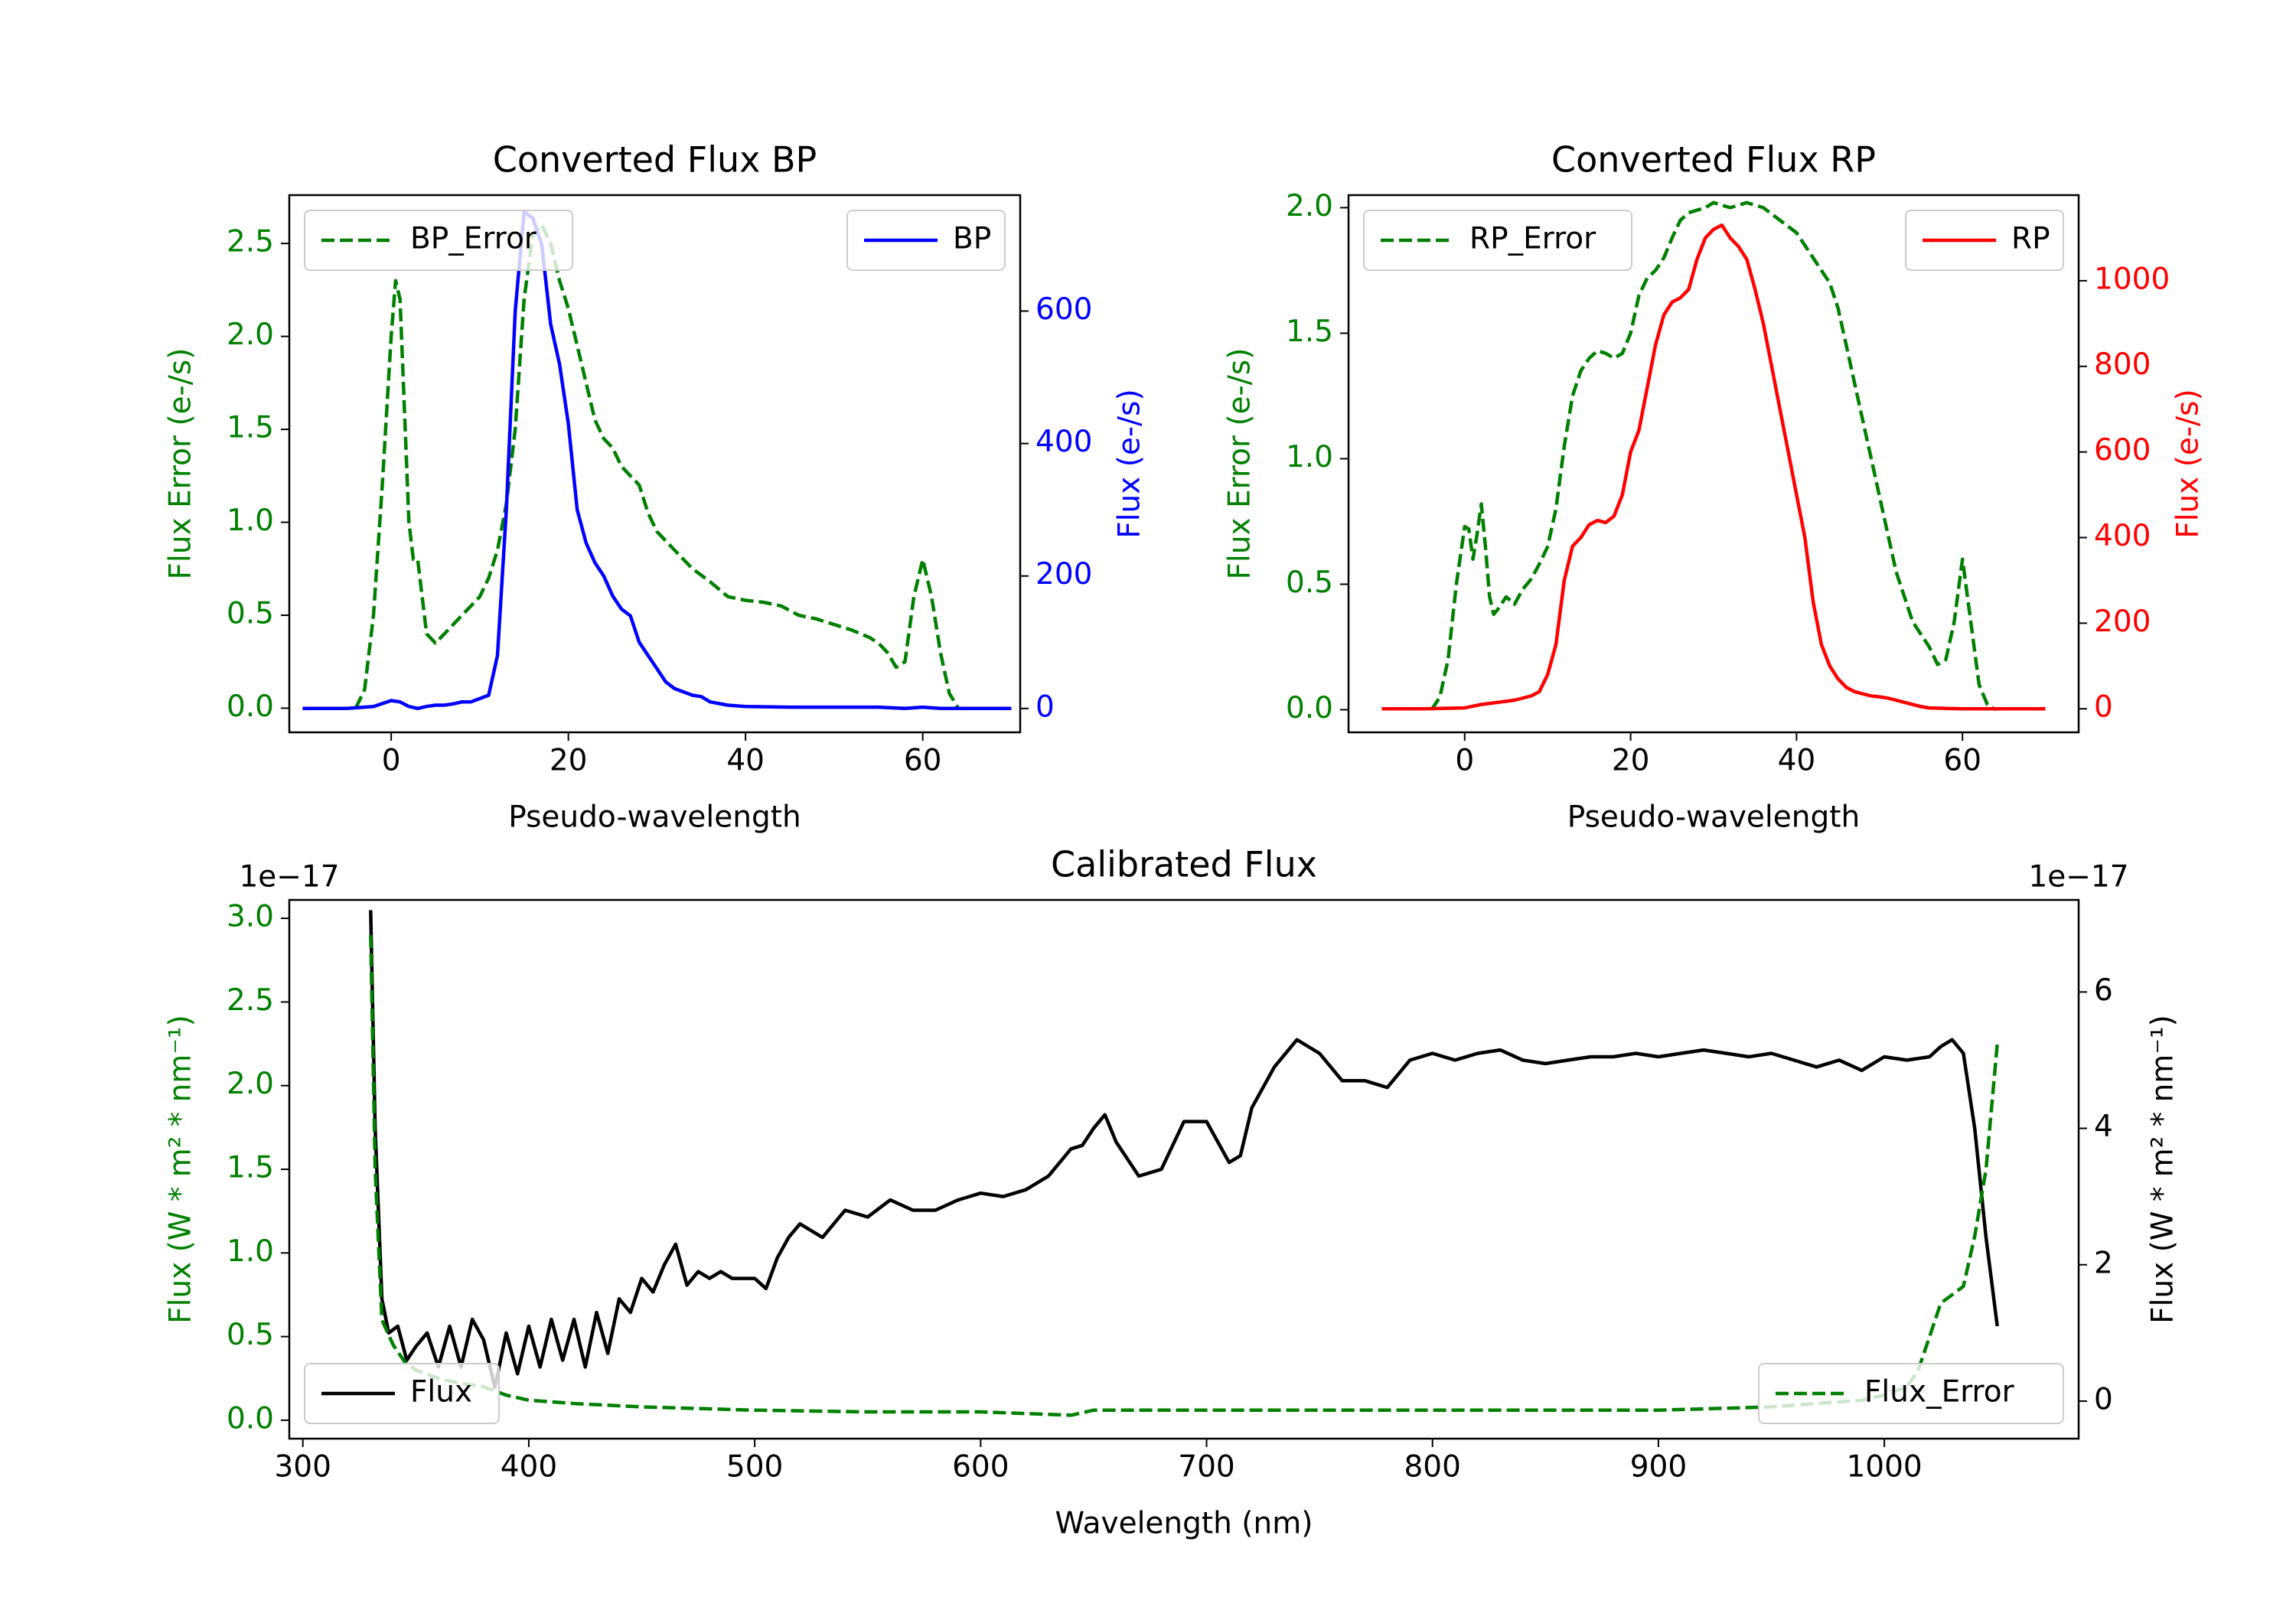  I want to click on legend-rp: RP, so click(1984, 240).